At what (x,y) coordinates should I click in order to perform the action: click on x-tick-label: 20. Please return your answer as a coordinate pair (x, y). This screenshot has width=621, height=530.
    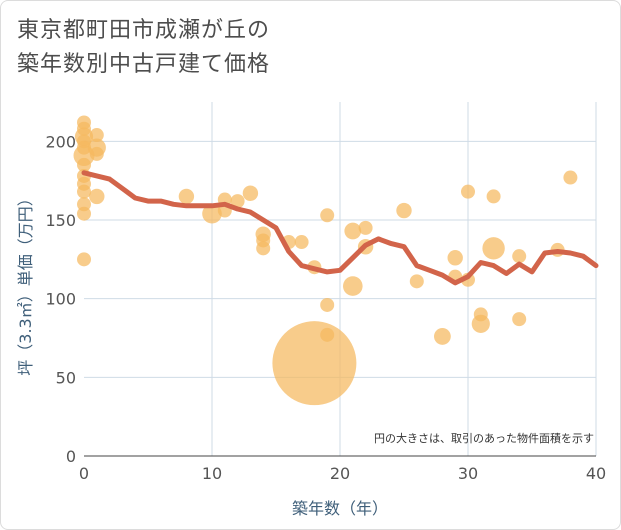
    Looking at the image, I should click on (340, 473).